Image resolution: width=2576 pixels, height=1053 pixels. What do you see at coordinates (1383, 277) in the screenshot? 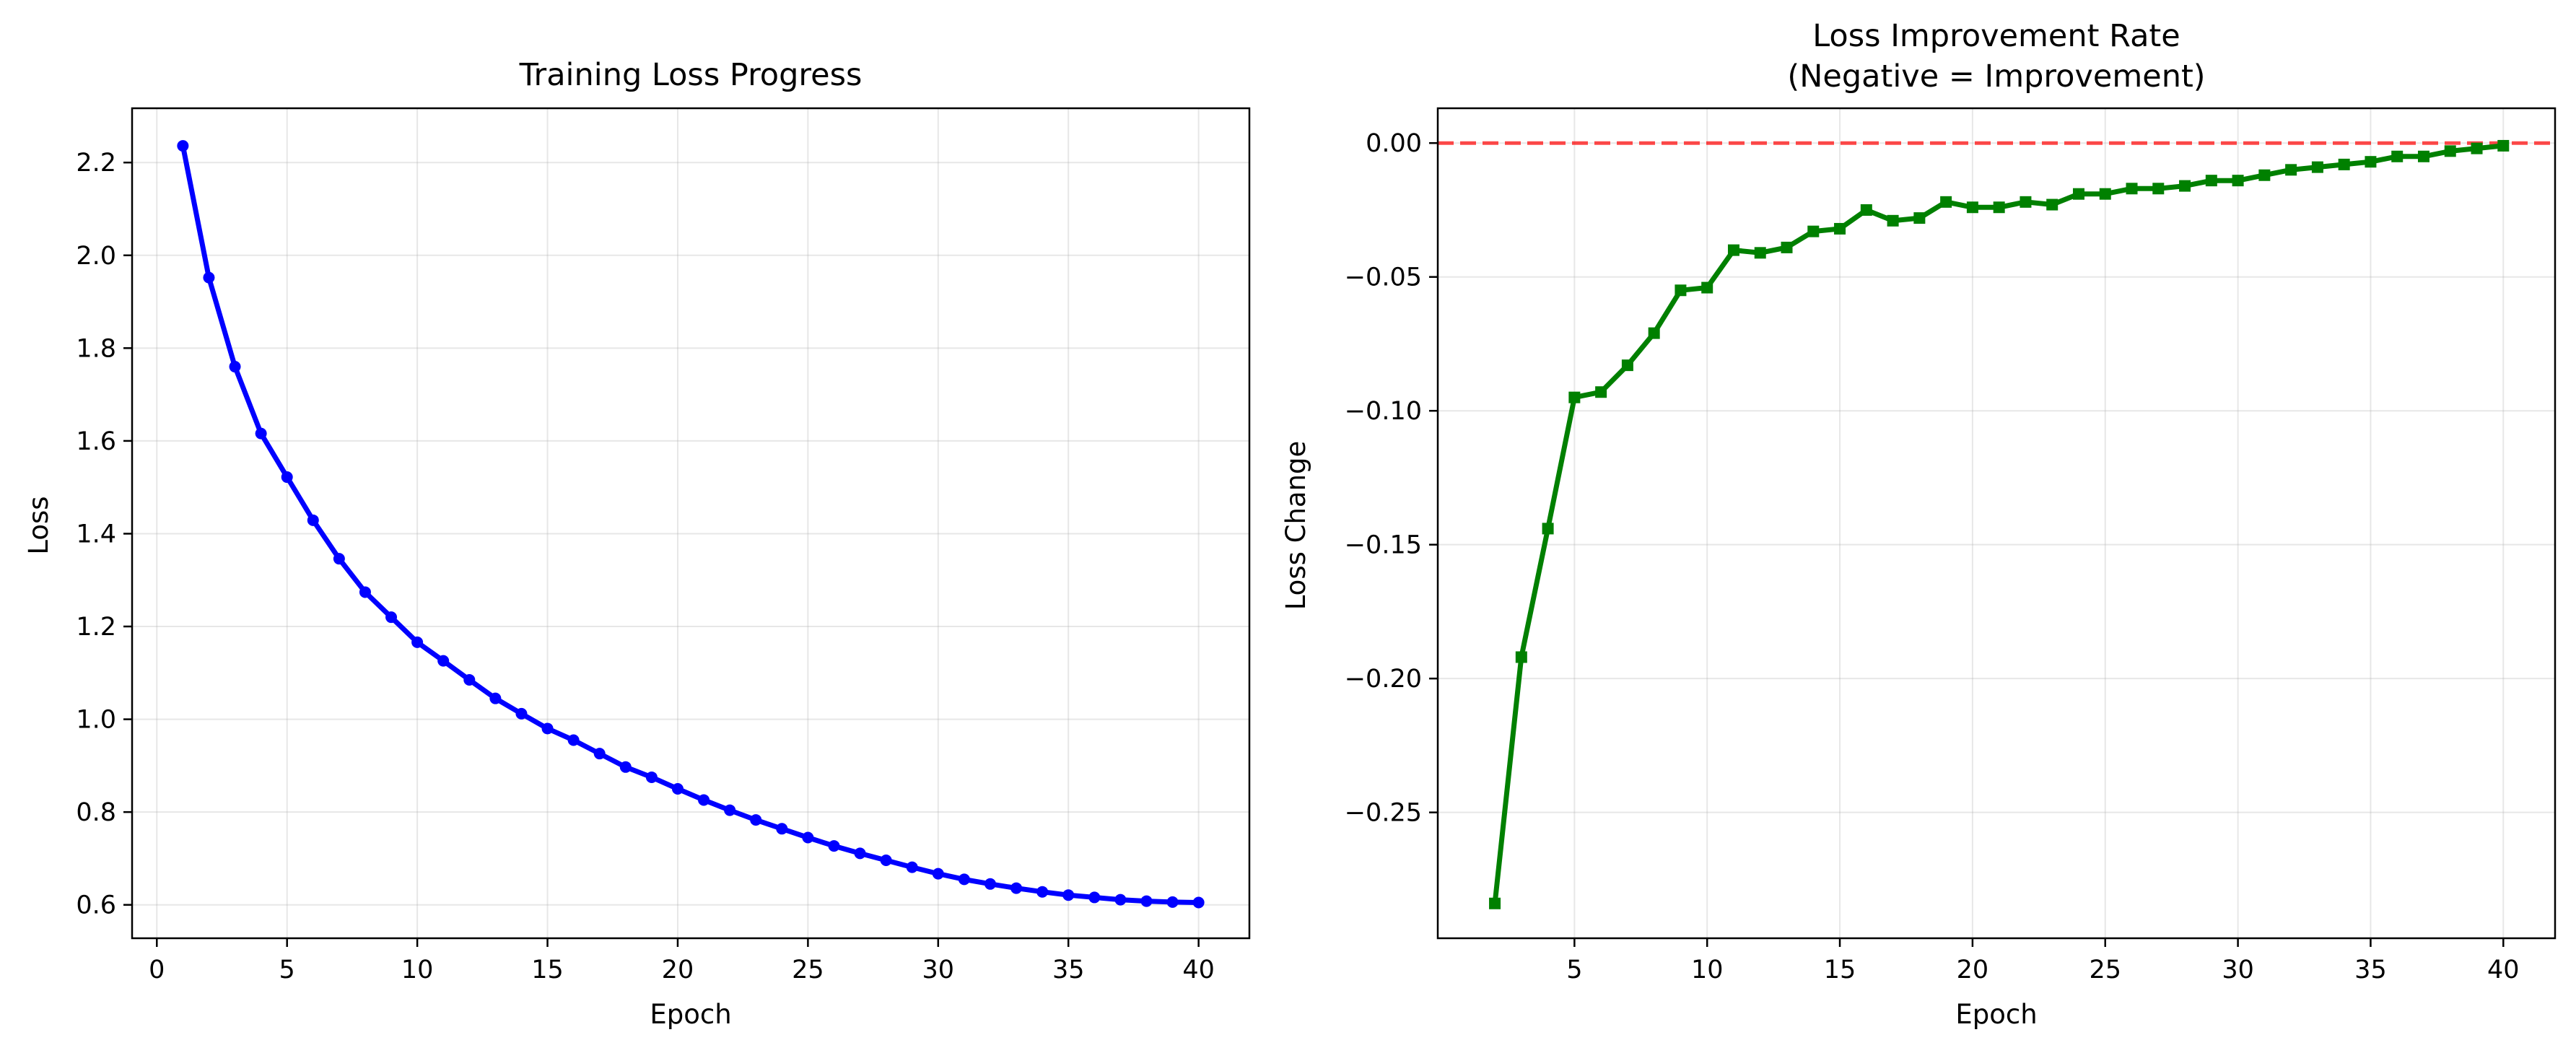
I see `y-tick-label: −0.05` at bounding box center [1383, 277].